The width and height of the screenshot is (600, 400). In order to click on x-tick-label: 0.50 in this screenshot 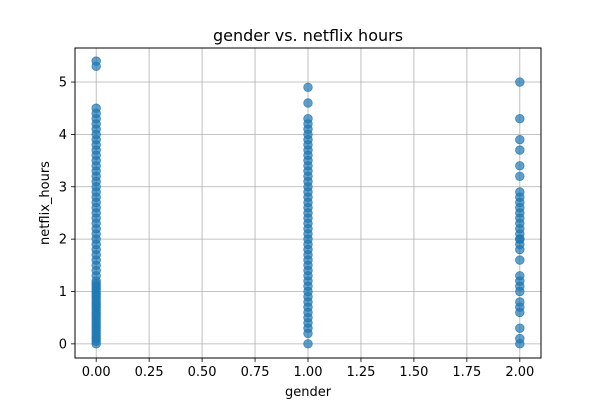, I will do `click(202, 372)`.